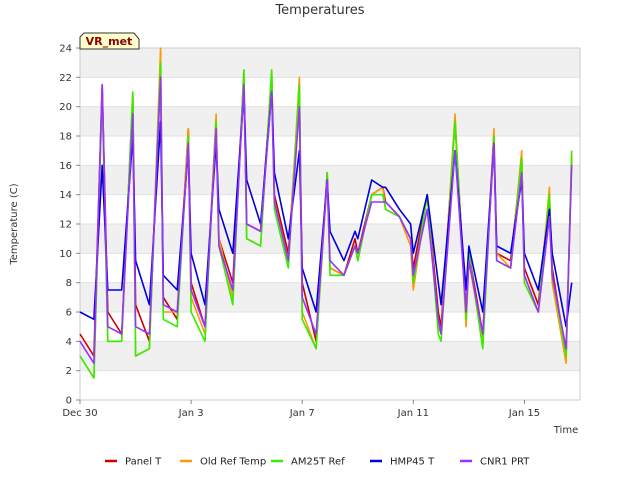 This screenshot has height=480, width=640. What do you see at coordinates (565, 430) in the screenshot?
I see `x-axis-label: Time` at bounding box center [565, 430].